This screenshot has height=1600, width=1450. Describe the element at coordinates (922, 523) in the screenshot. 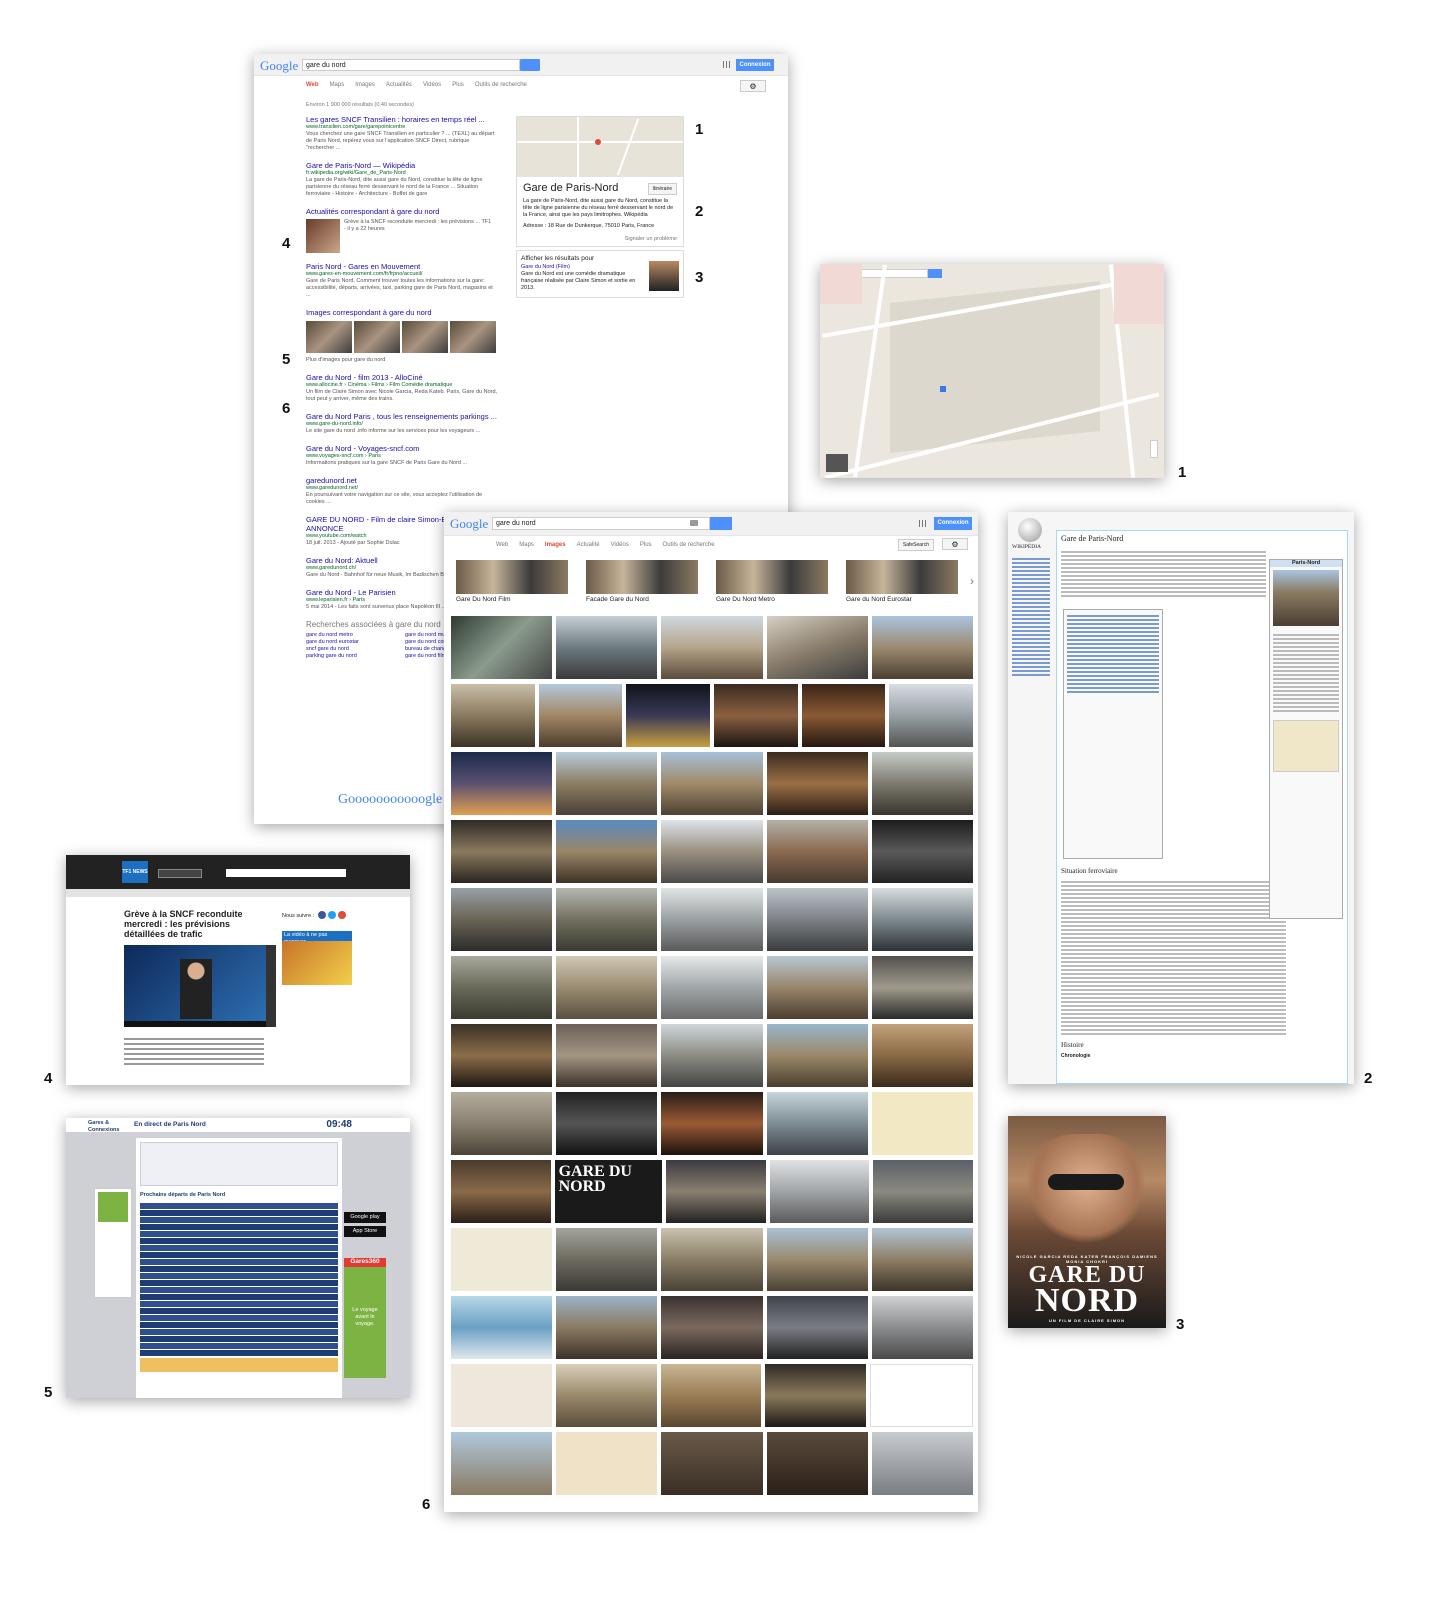

I see `images-apps-icon` at that location.